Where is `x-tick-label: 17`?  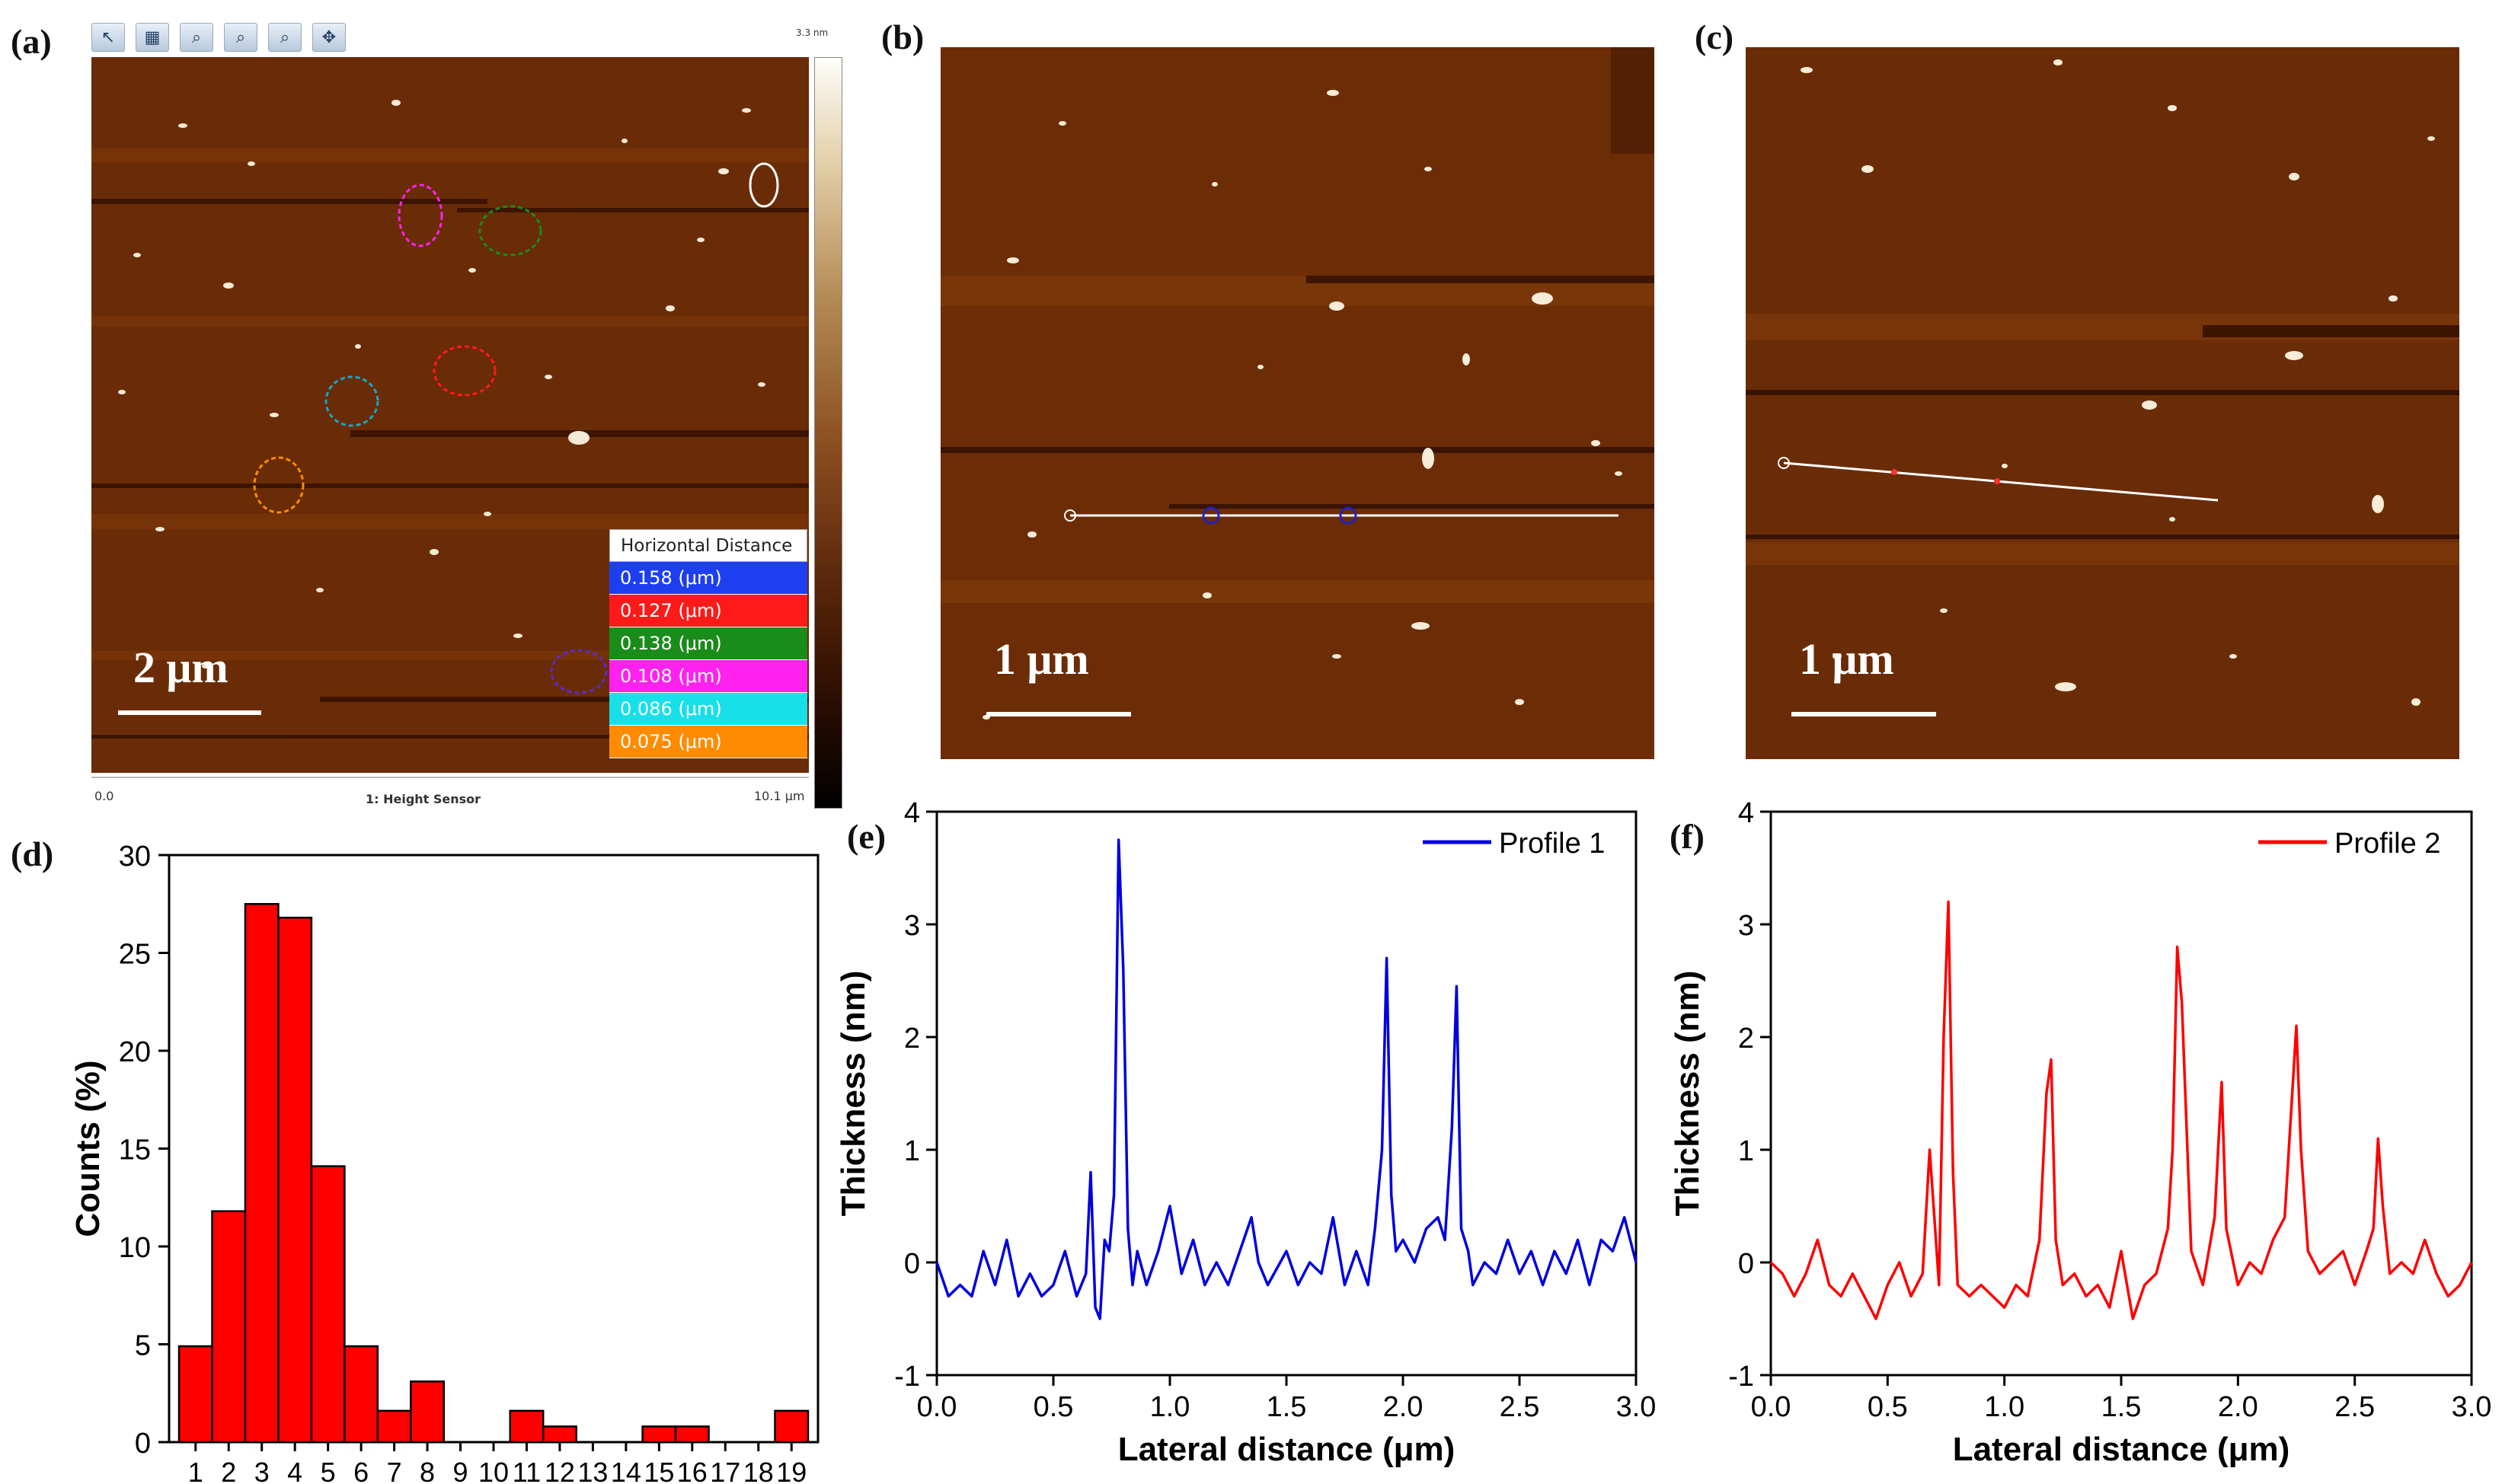
x-tick-label: 17 is located at coordinates (725, 1470).